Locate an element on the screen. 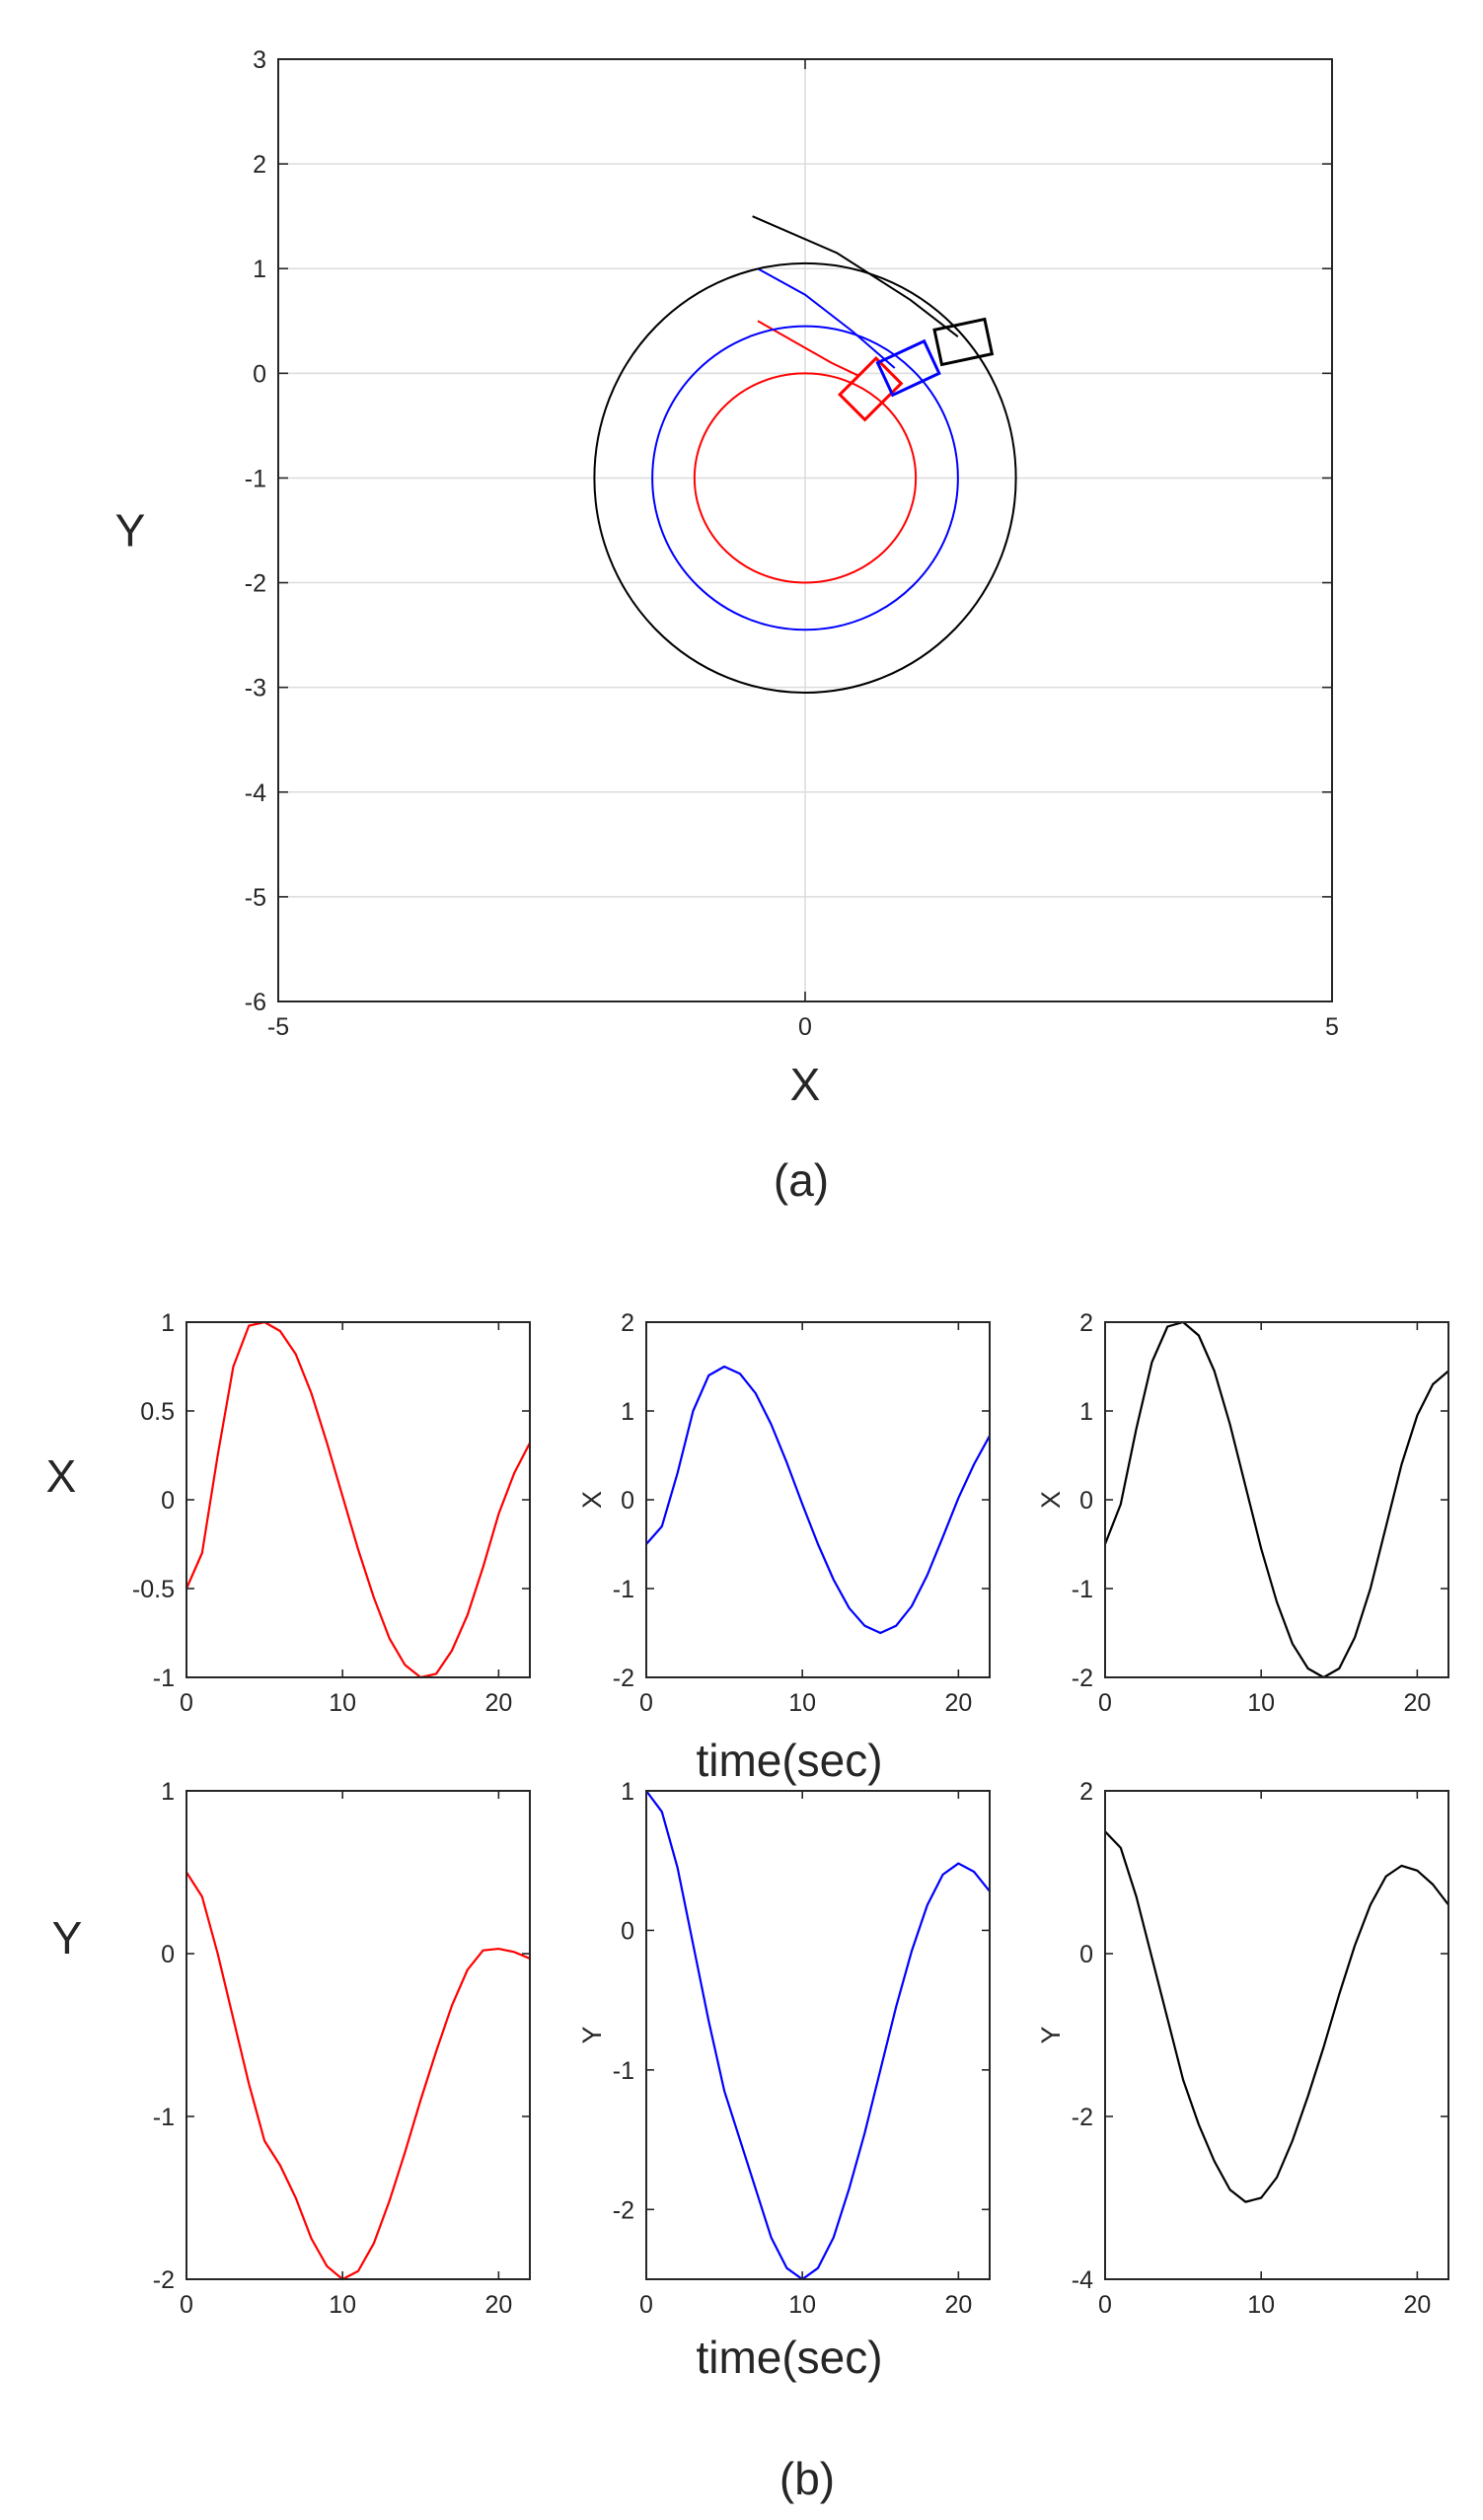  y-tick-label: -6 is located at coordinates (255, 1002).